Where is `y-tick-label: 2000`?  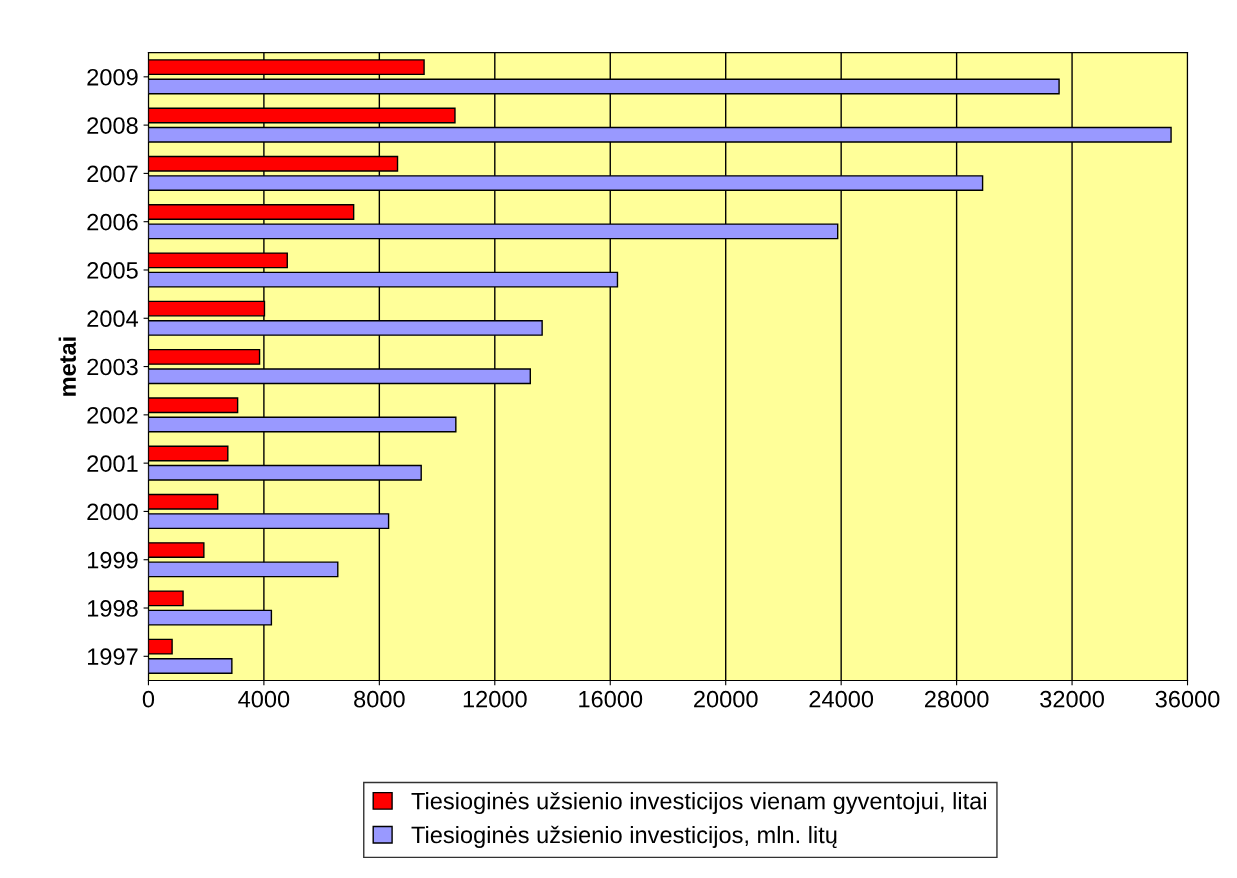 y-tick-label: 2000 is located at coordinates (112, 512).